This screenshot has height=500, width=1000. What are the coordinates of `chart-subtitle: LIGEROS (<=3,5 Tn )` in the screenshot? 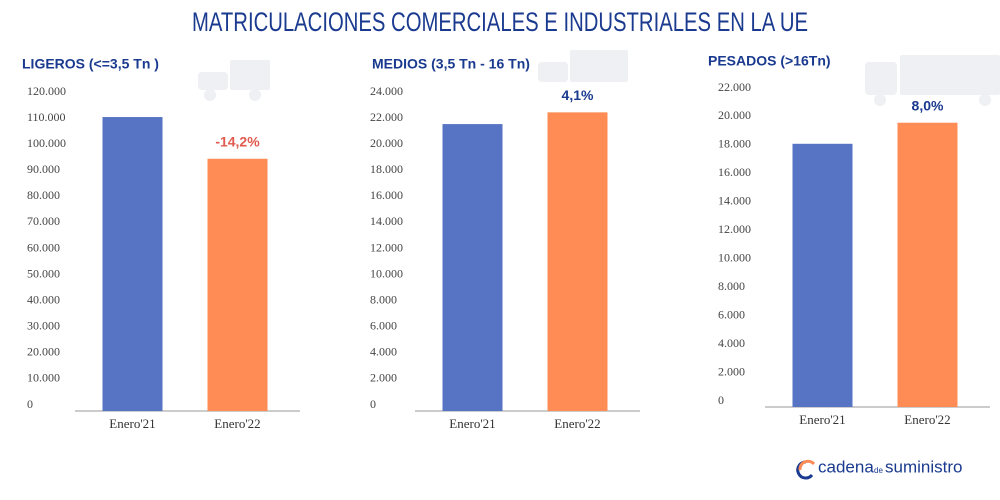 It's located at (90, 64).